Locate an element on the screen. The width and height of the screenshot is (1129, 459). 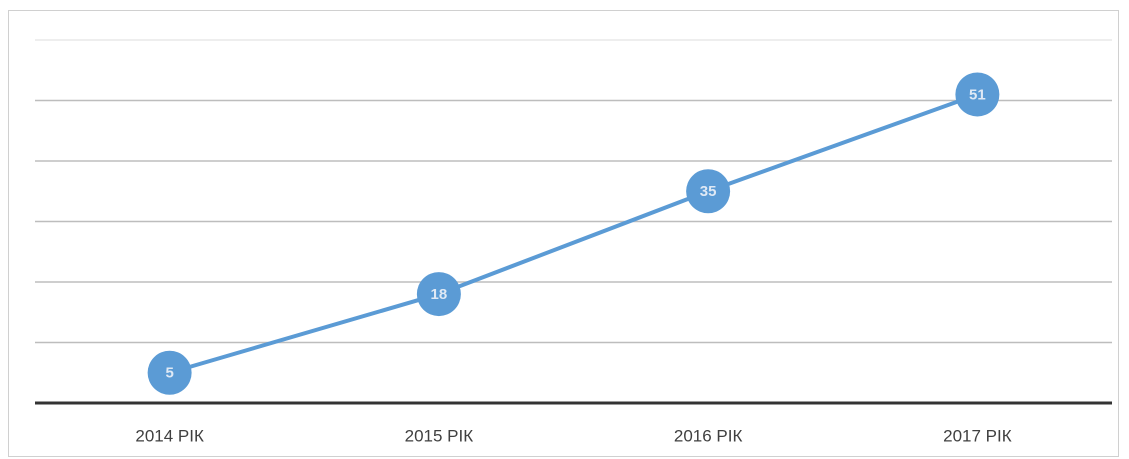
data-label: 35 is located at coordinates (708, 191).